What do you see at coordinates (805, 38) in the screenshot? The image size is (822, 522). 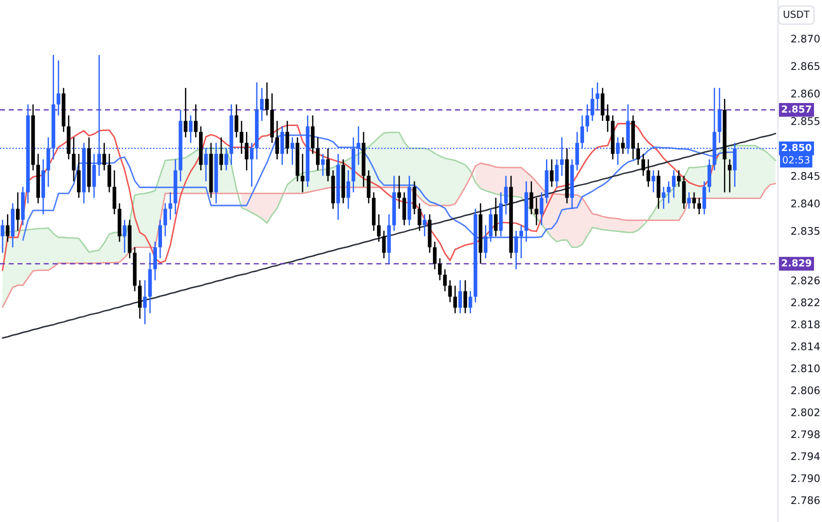 I see `y-tick-label: 2.870` at bounding box center [805, 38].